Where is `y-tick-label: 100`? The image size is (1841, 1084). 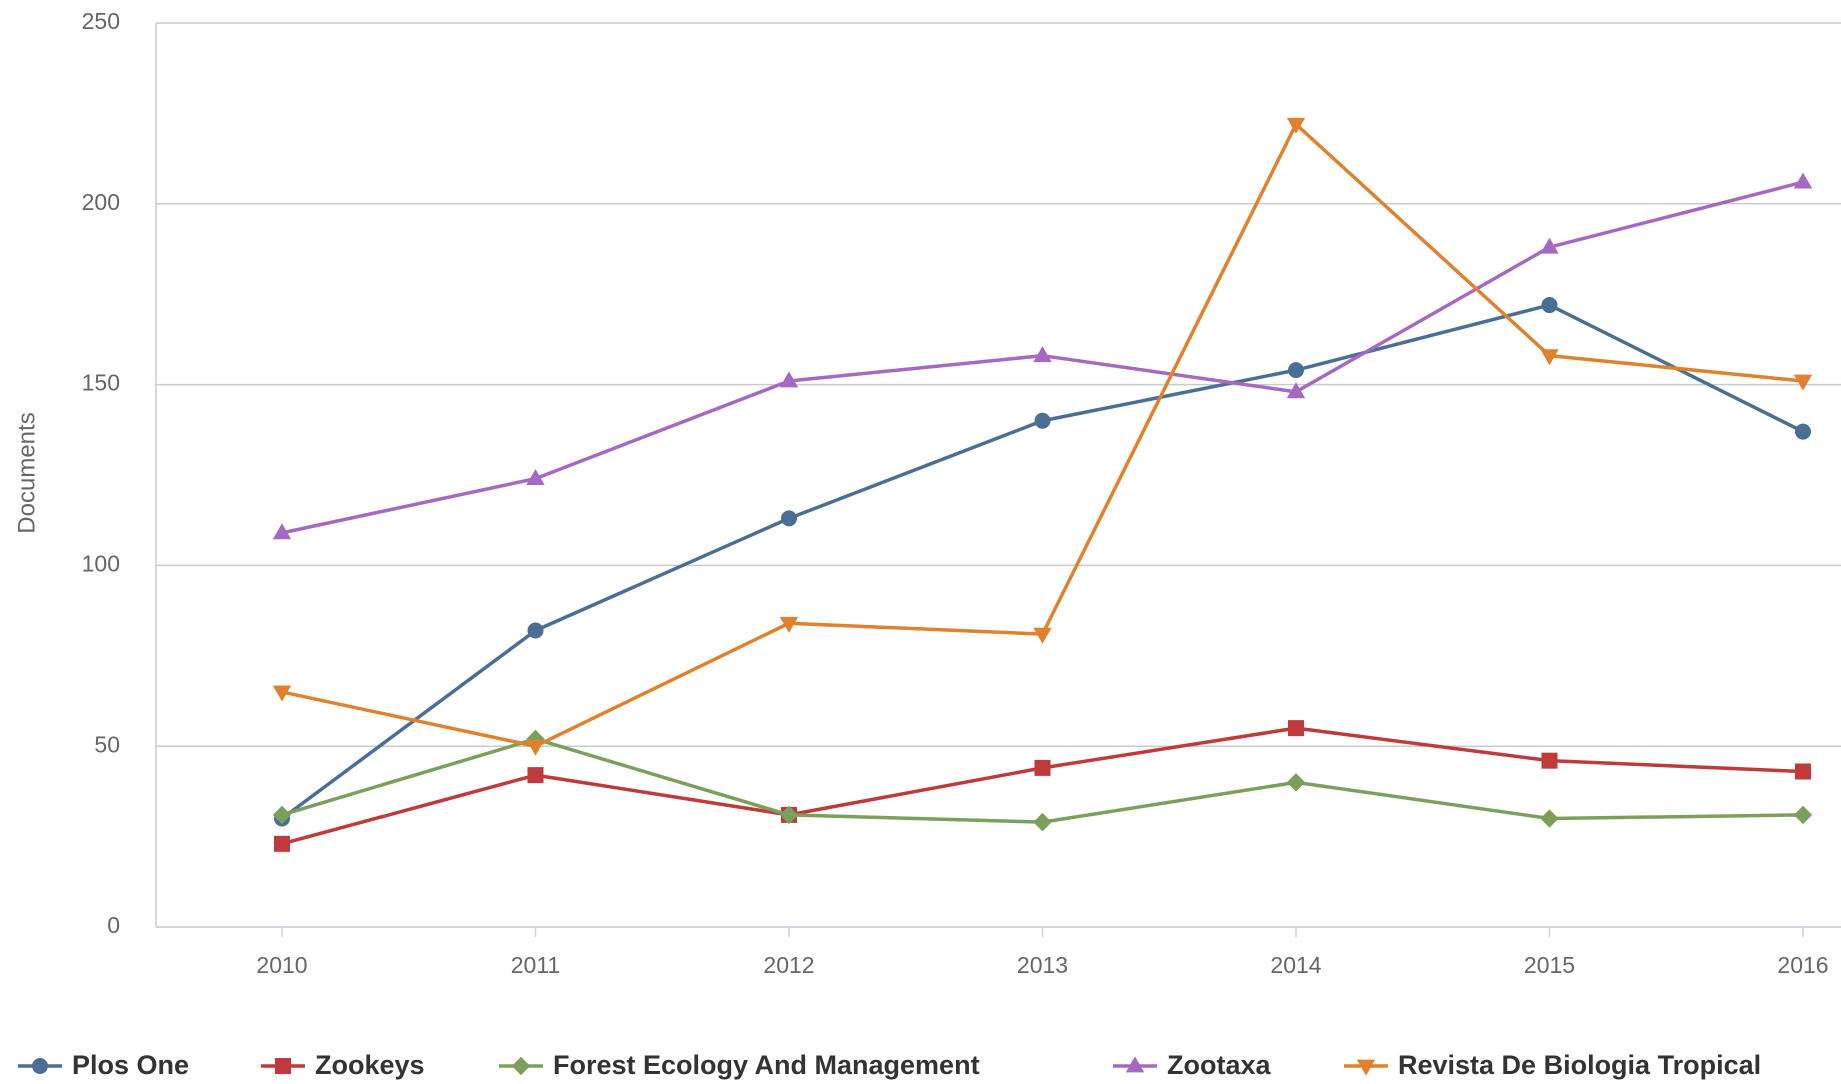 y-tick-label: 100 is located at coordinates (101, 563).